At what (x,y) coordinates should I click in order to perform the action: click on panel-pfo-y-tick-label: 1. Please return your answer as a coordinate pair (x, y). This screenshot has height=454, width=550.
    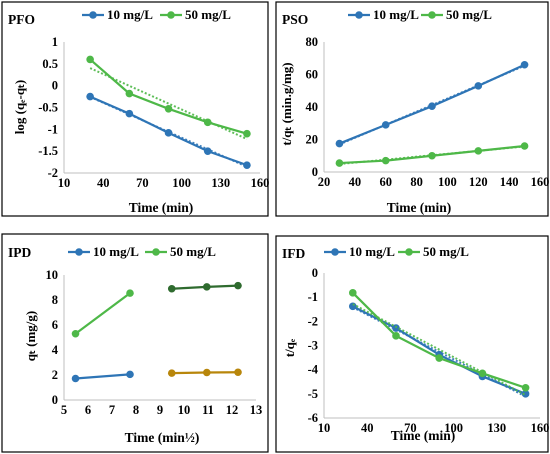
    Looking at the image, I should click on (55, 42).